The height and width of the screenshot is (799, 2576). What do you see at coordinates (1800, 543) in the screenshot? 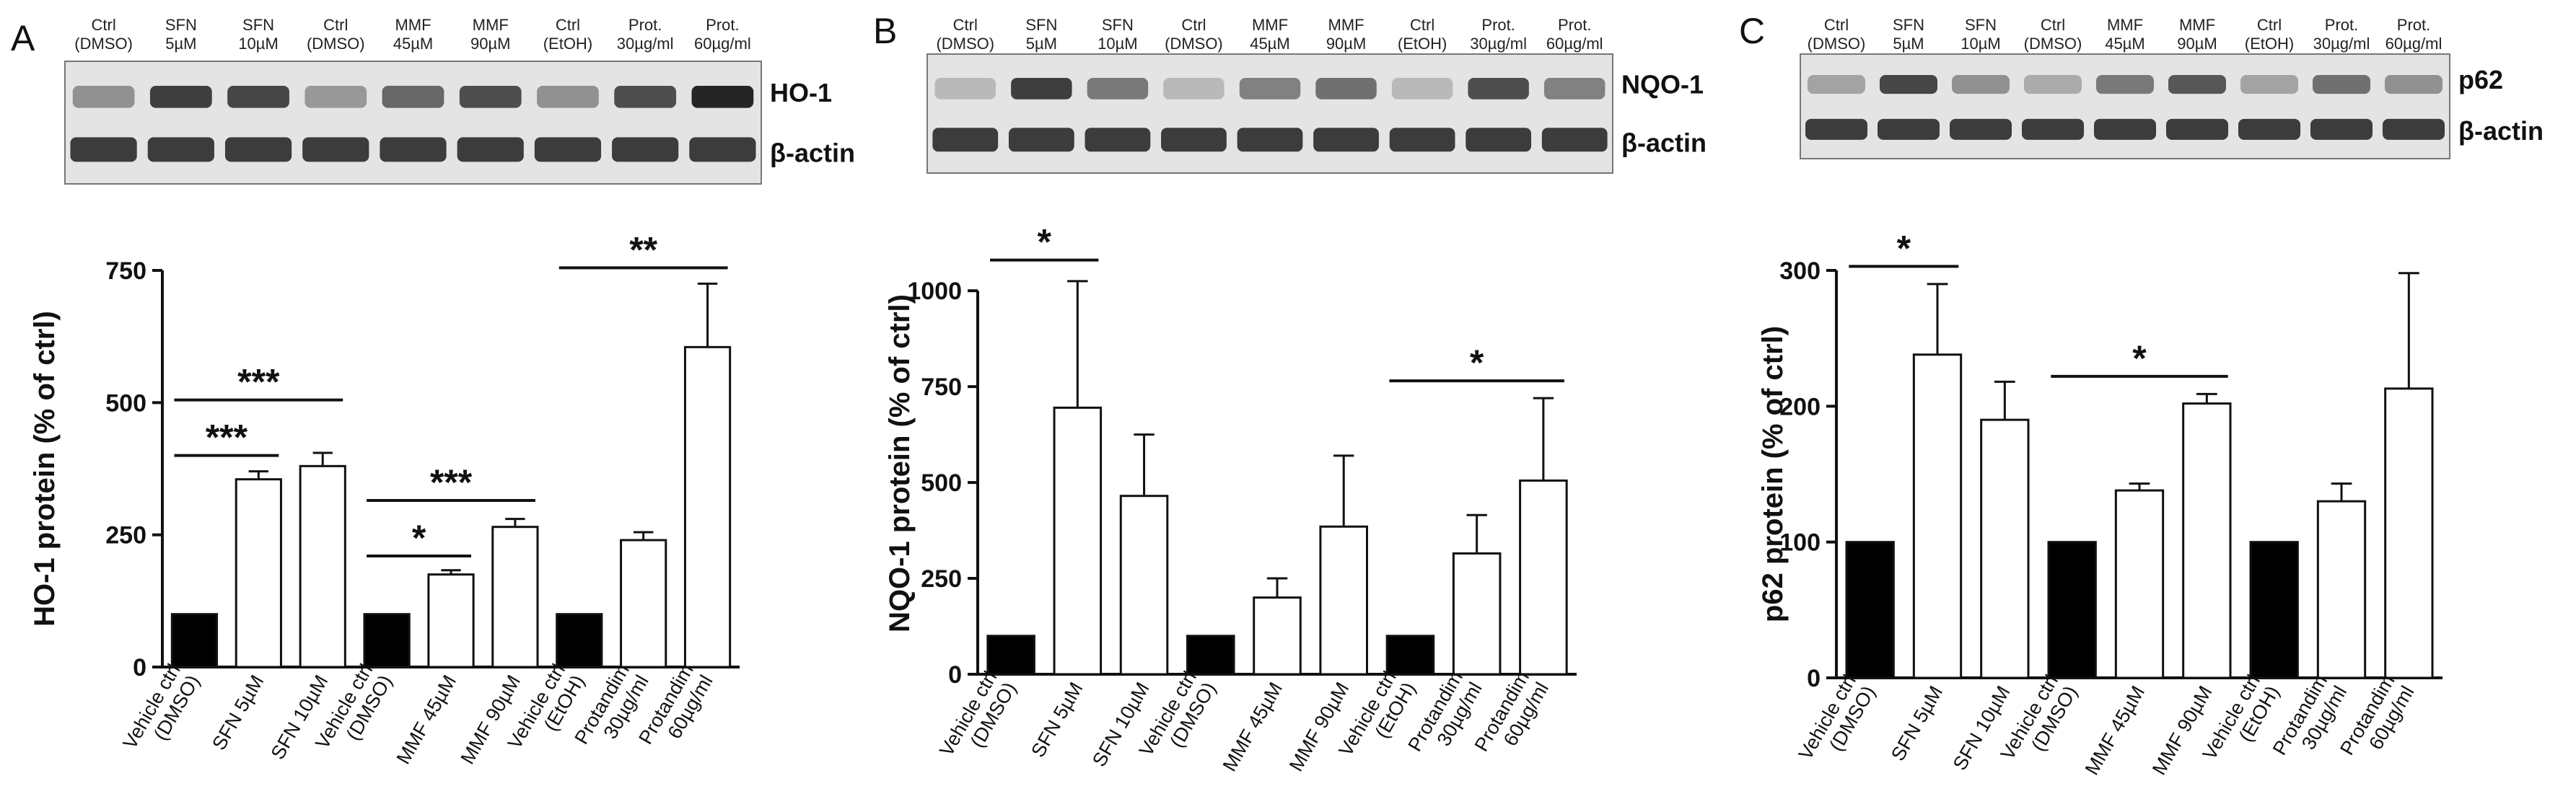
I see `y-tick-label: 100` at bounding box center [1800, 543].